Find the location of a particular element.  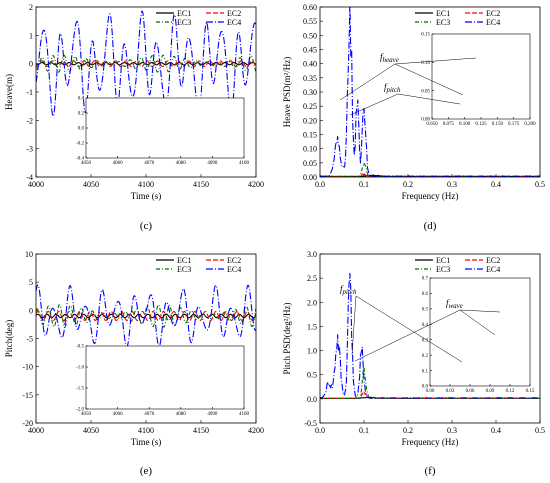

y-tick-label: -1 is located at coordinates (29, 92).